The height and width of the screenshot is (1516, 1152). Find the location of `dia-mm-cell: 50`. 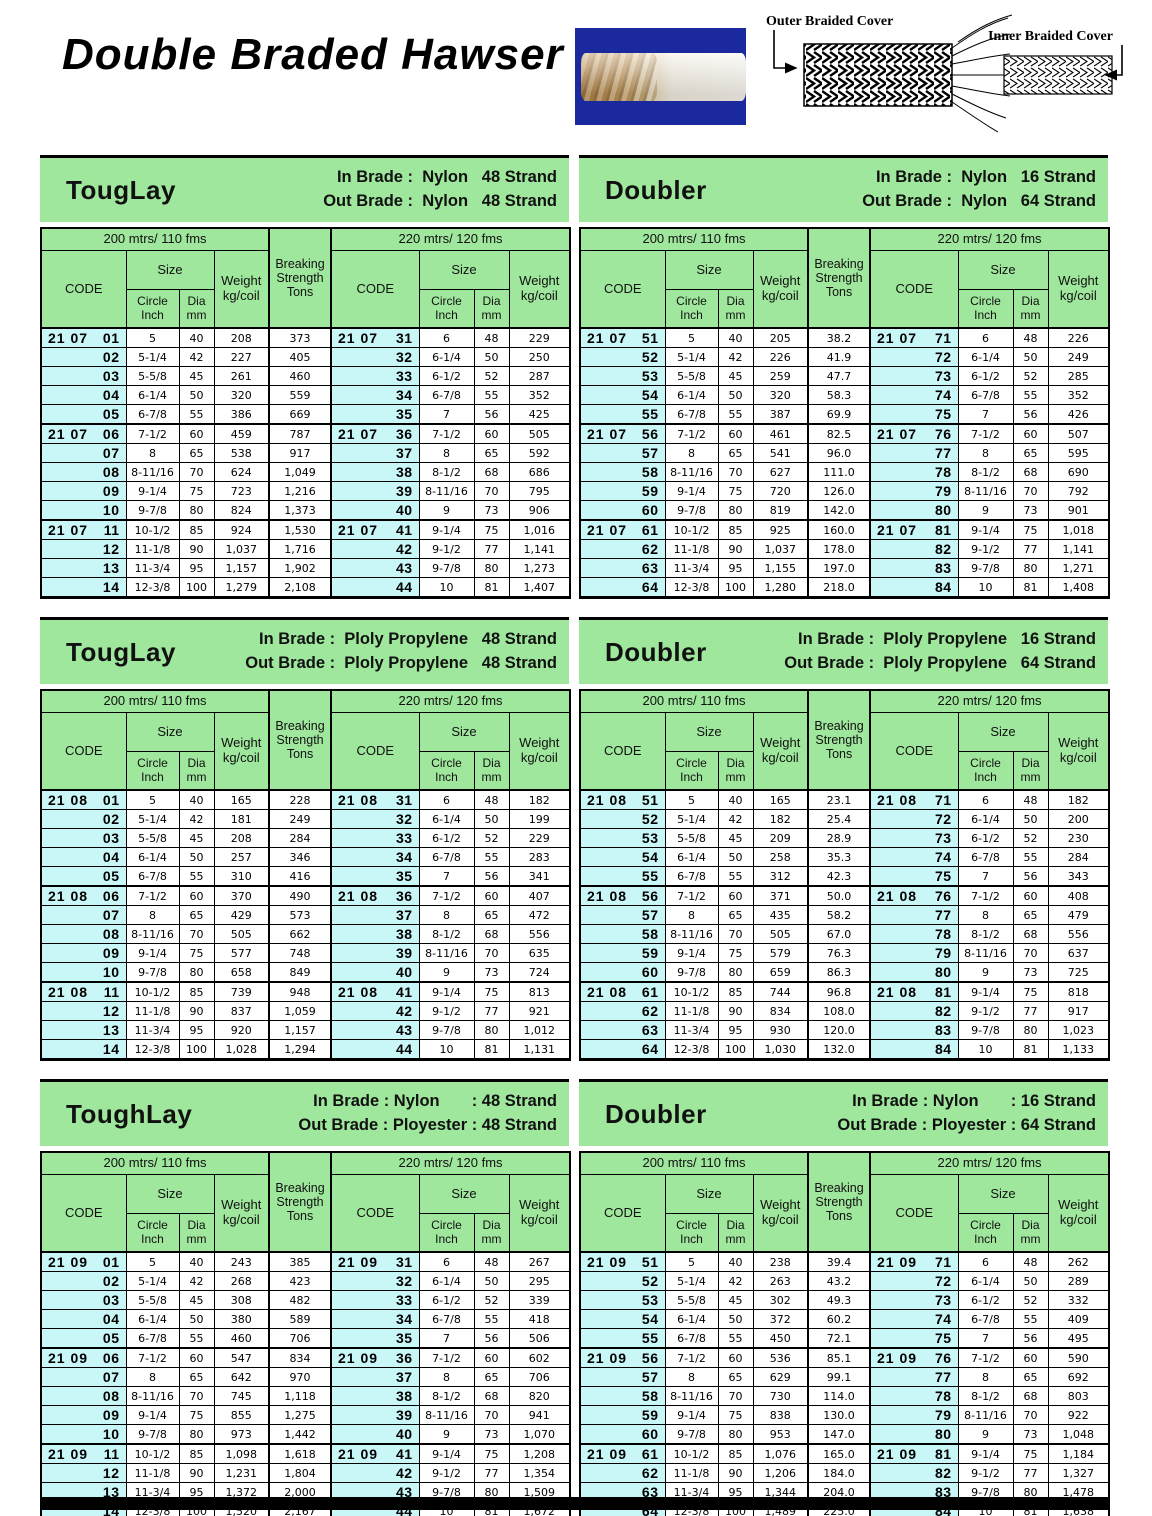

dia-mm-cell: 50 is located at coordinates (735, 395).